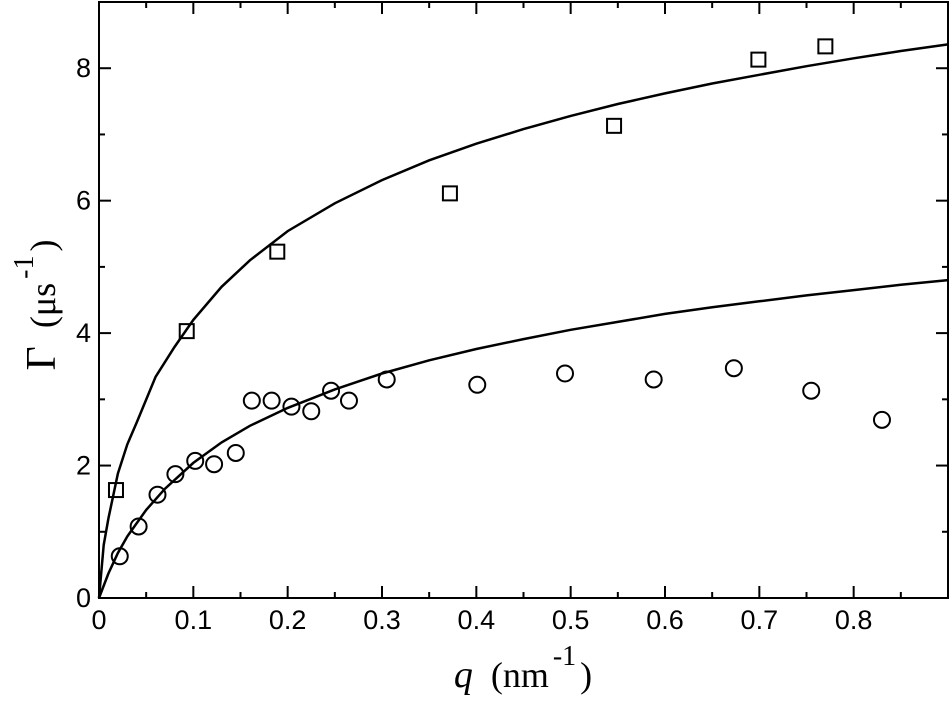 This screenshot has width=952, height=703. What do you see at coordinates (24, 267) in the screenshot?
I see `y-axis-unit-exponent: -1` at bounding box center [24, 267].